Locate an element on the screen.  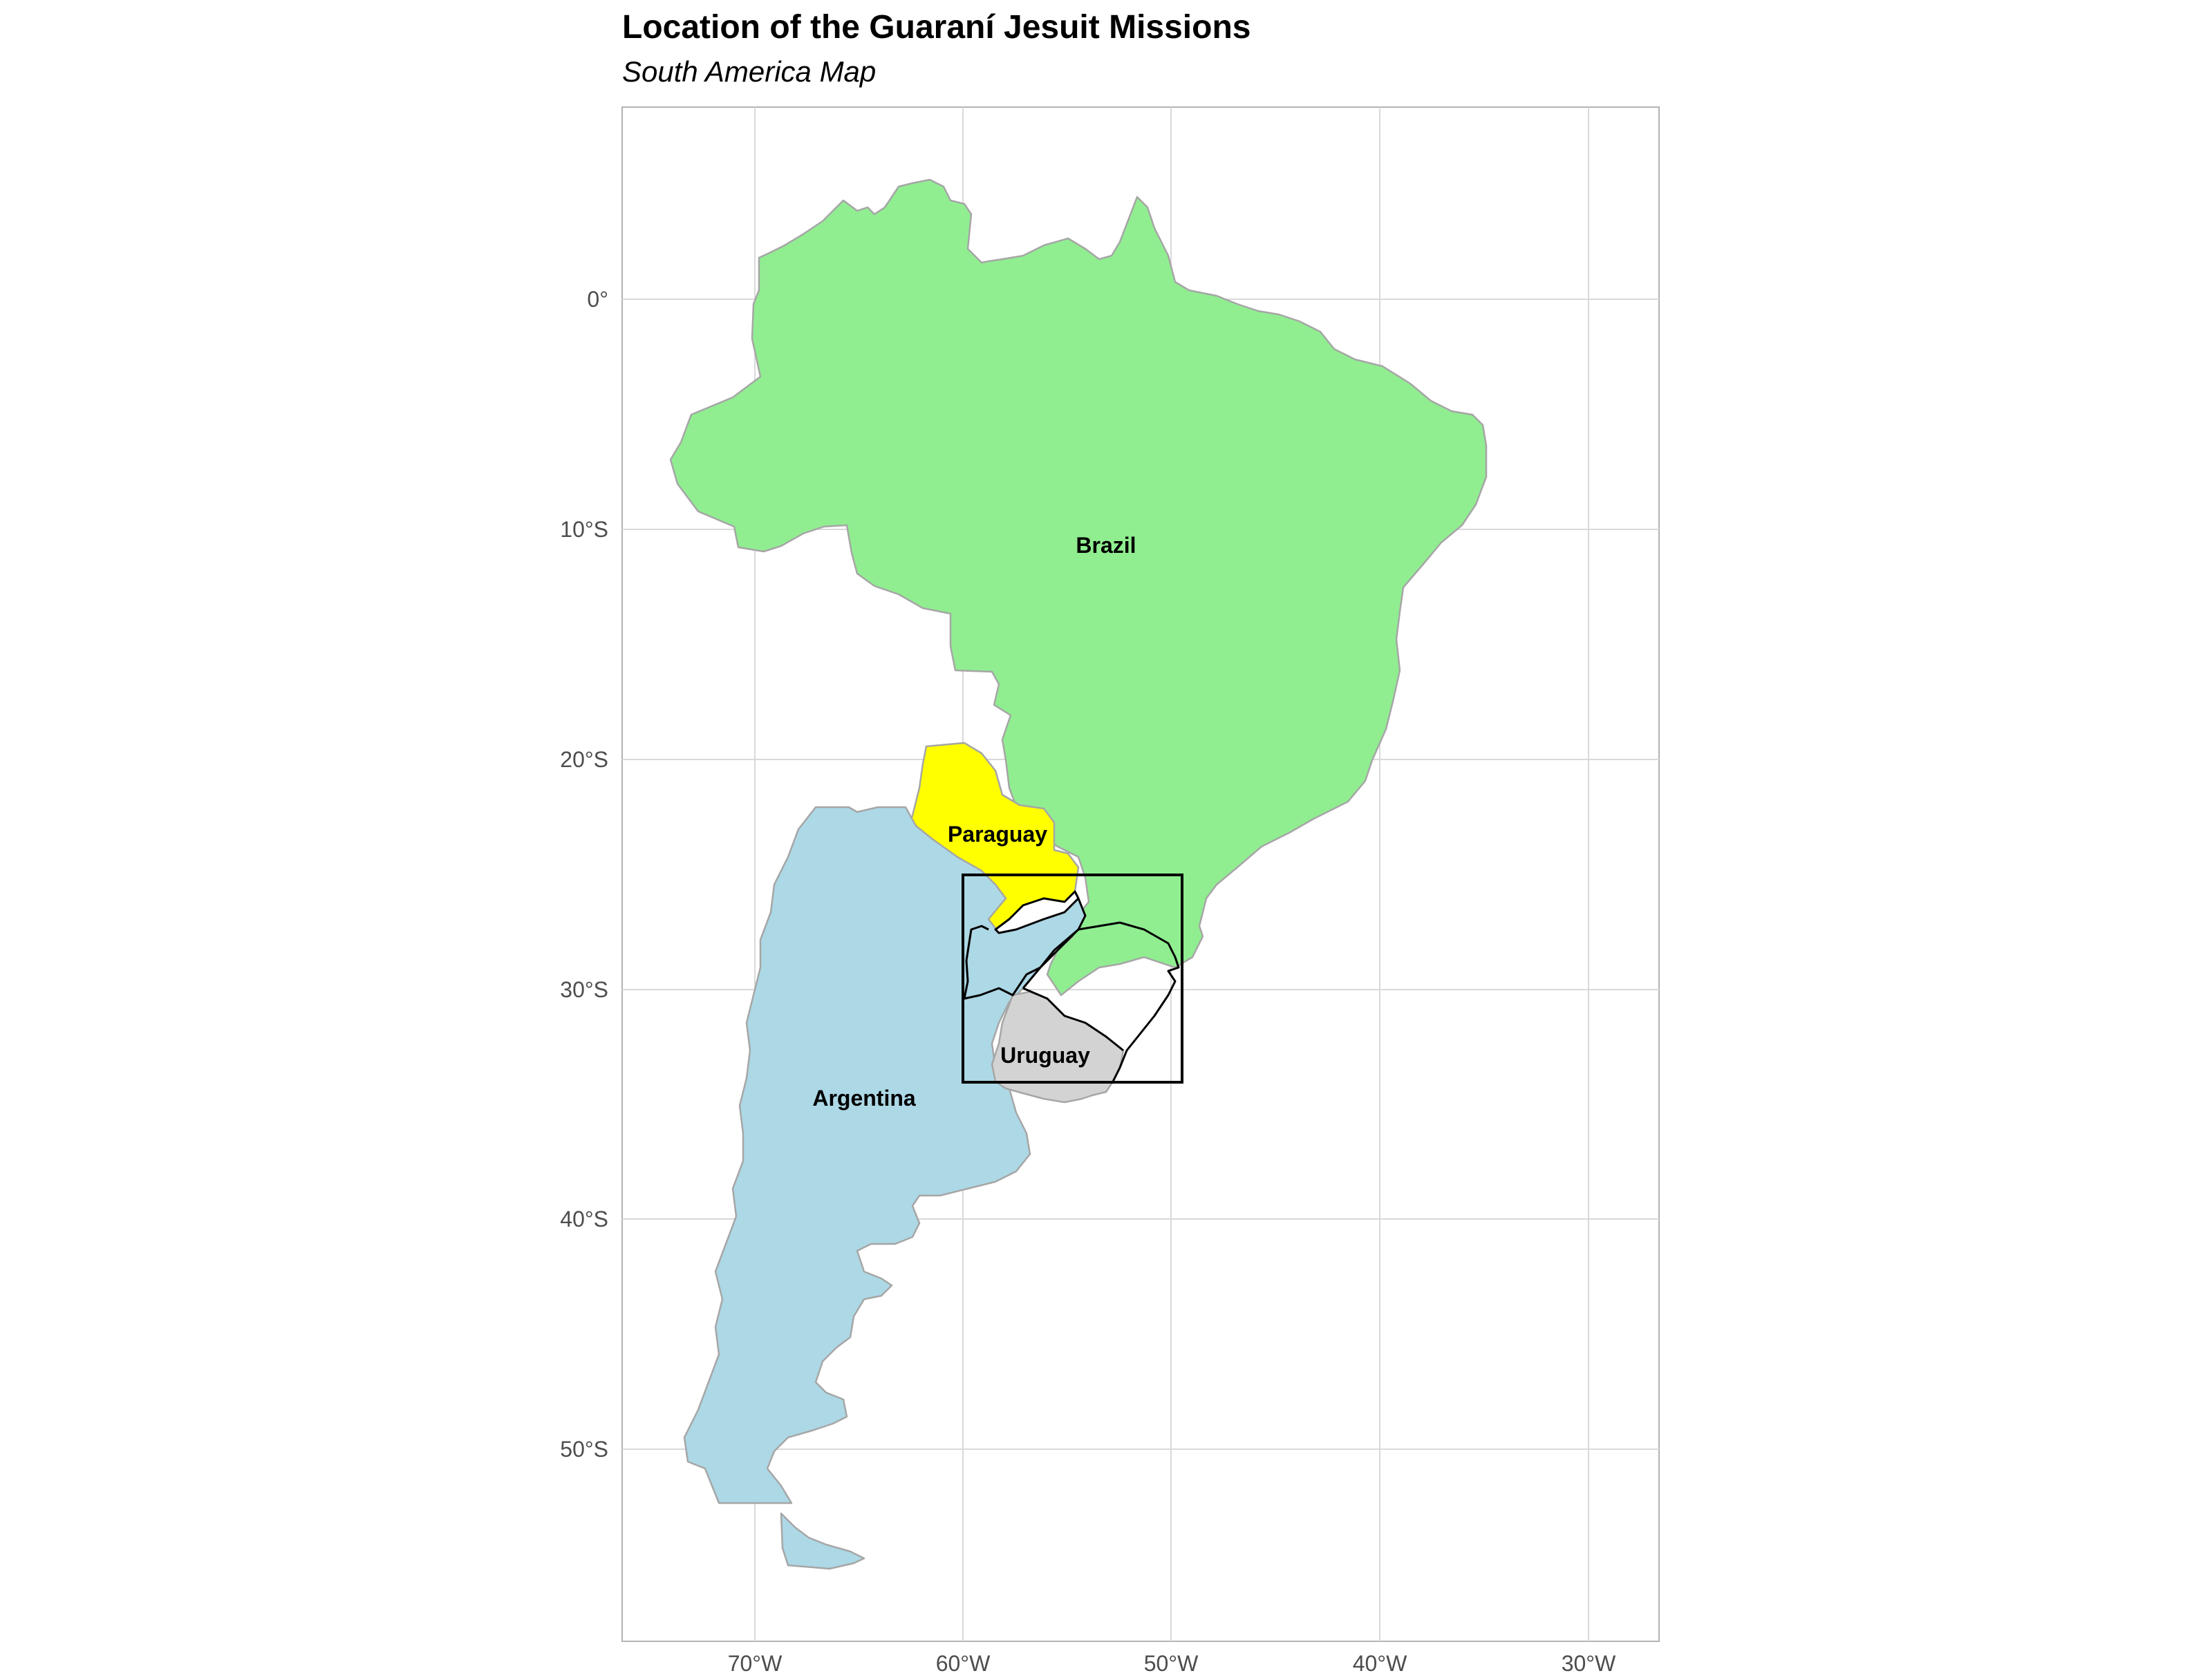
country-labels: Brazil Paraguay Argentina Uruguay is located at coordinates (974, 822).